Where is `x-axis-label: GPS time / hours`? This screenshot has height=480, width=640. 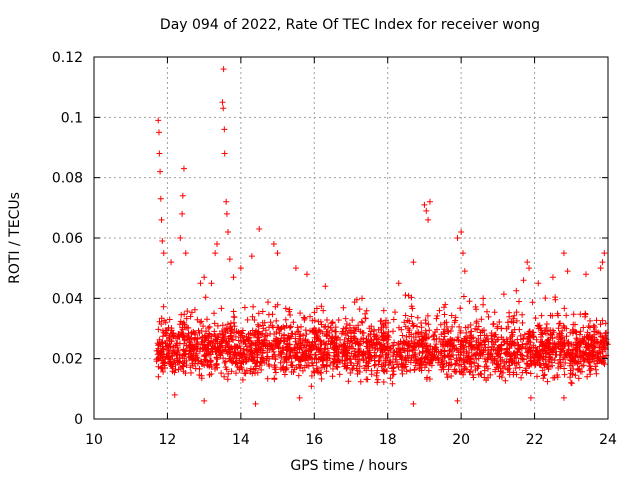 x-axis-label: GPS time / hours is located at coordinates (348, 466).